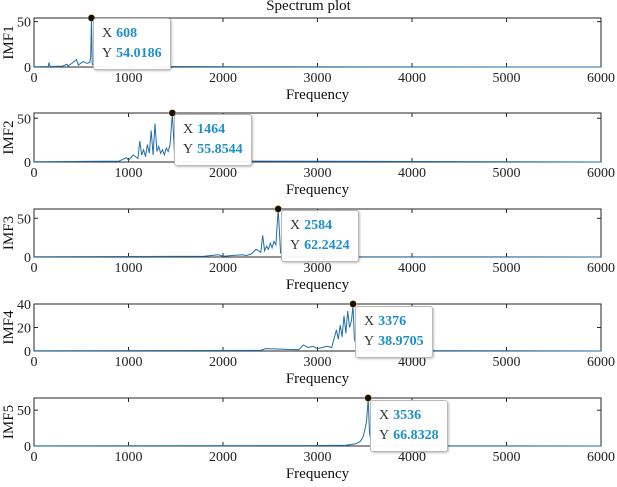  What do you see at coordinates (392, 321) in the screenshot?
I see `datatip-x-value: 3376` at bounding box center [392, 321].